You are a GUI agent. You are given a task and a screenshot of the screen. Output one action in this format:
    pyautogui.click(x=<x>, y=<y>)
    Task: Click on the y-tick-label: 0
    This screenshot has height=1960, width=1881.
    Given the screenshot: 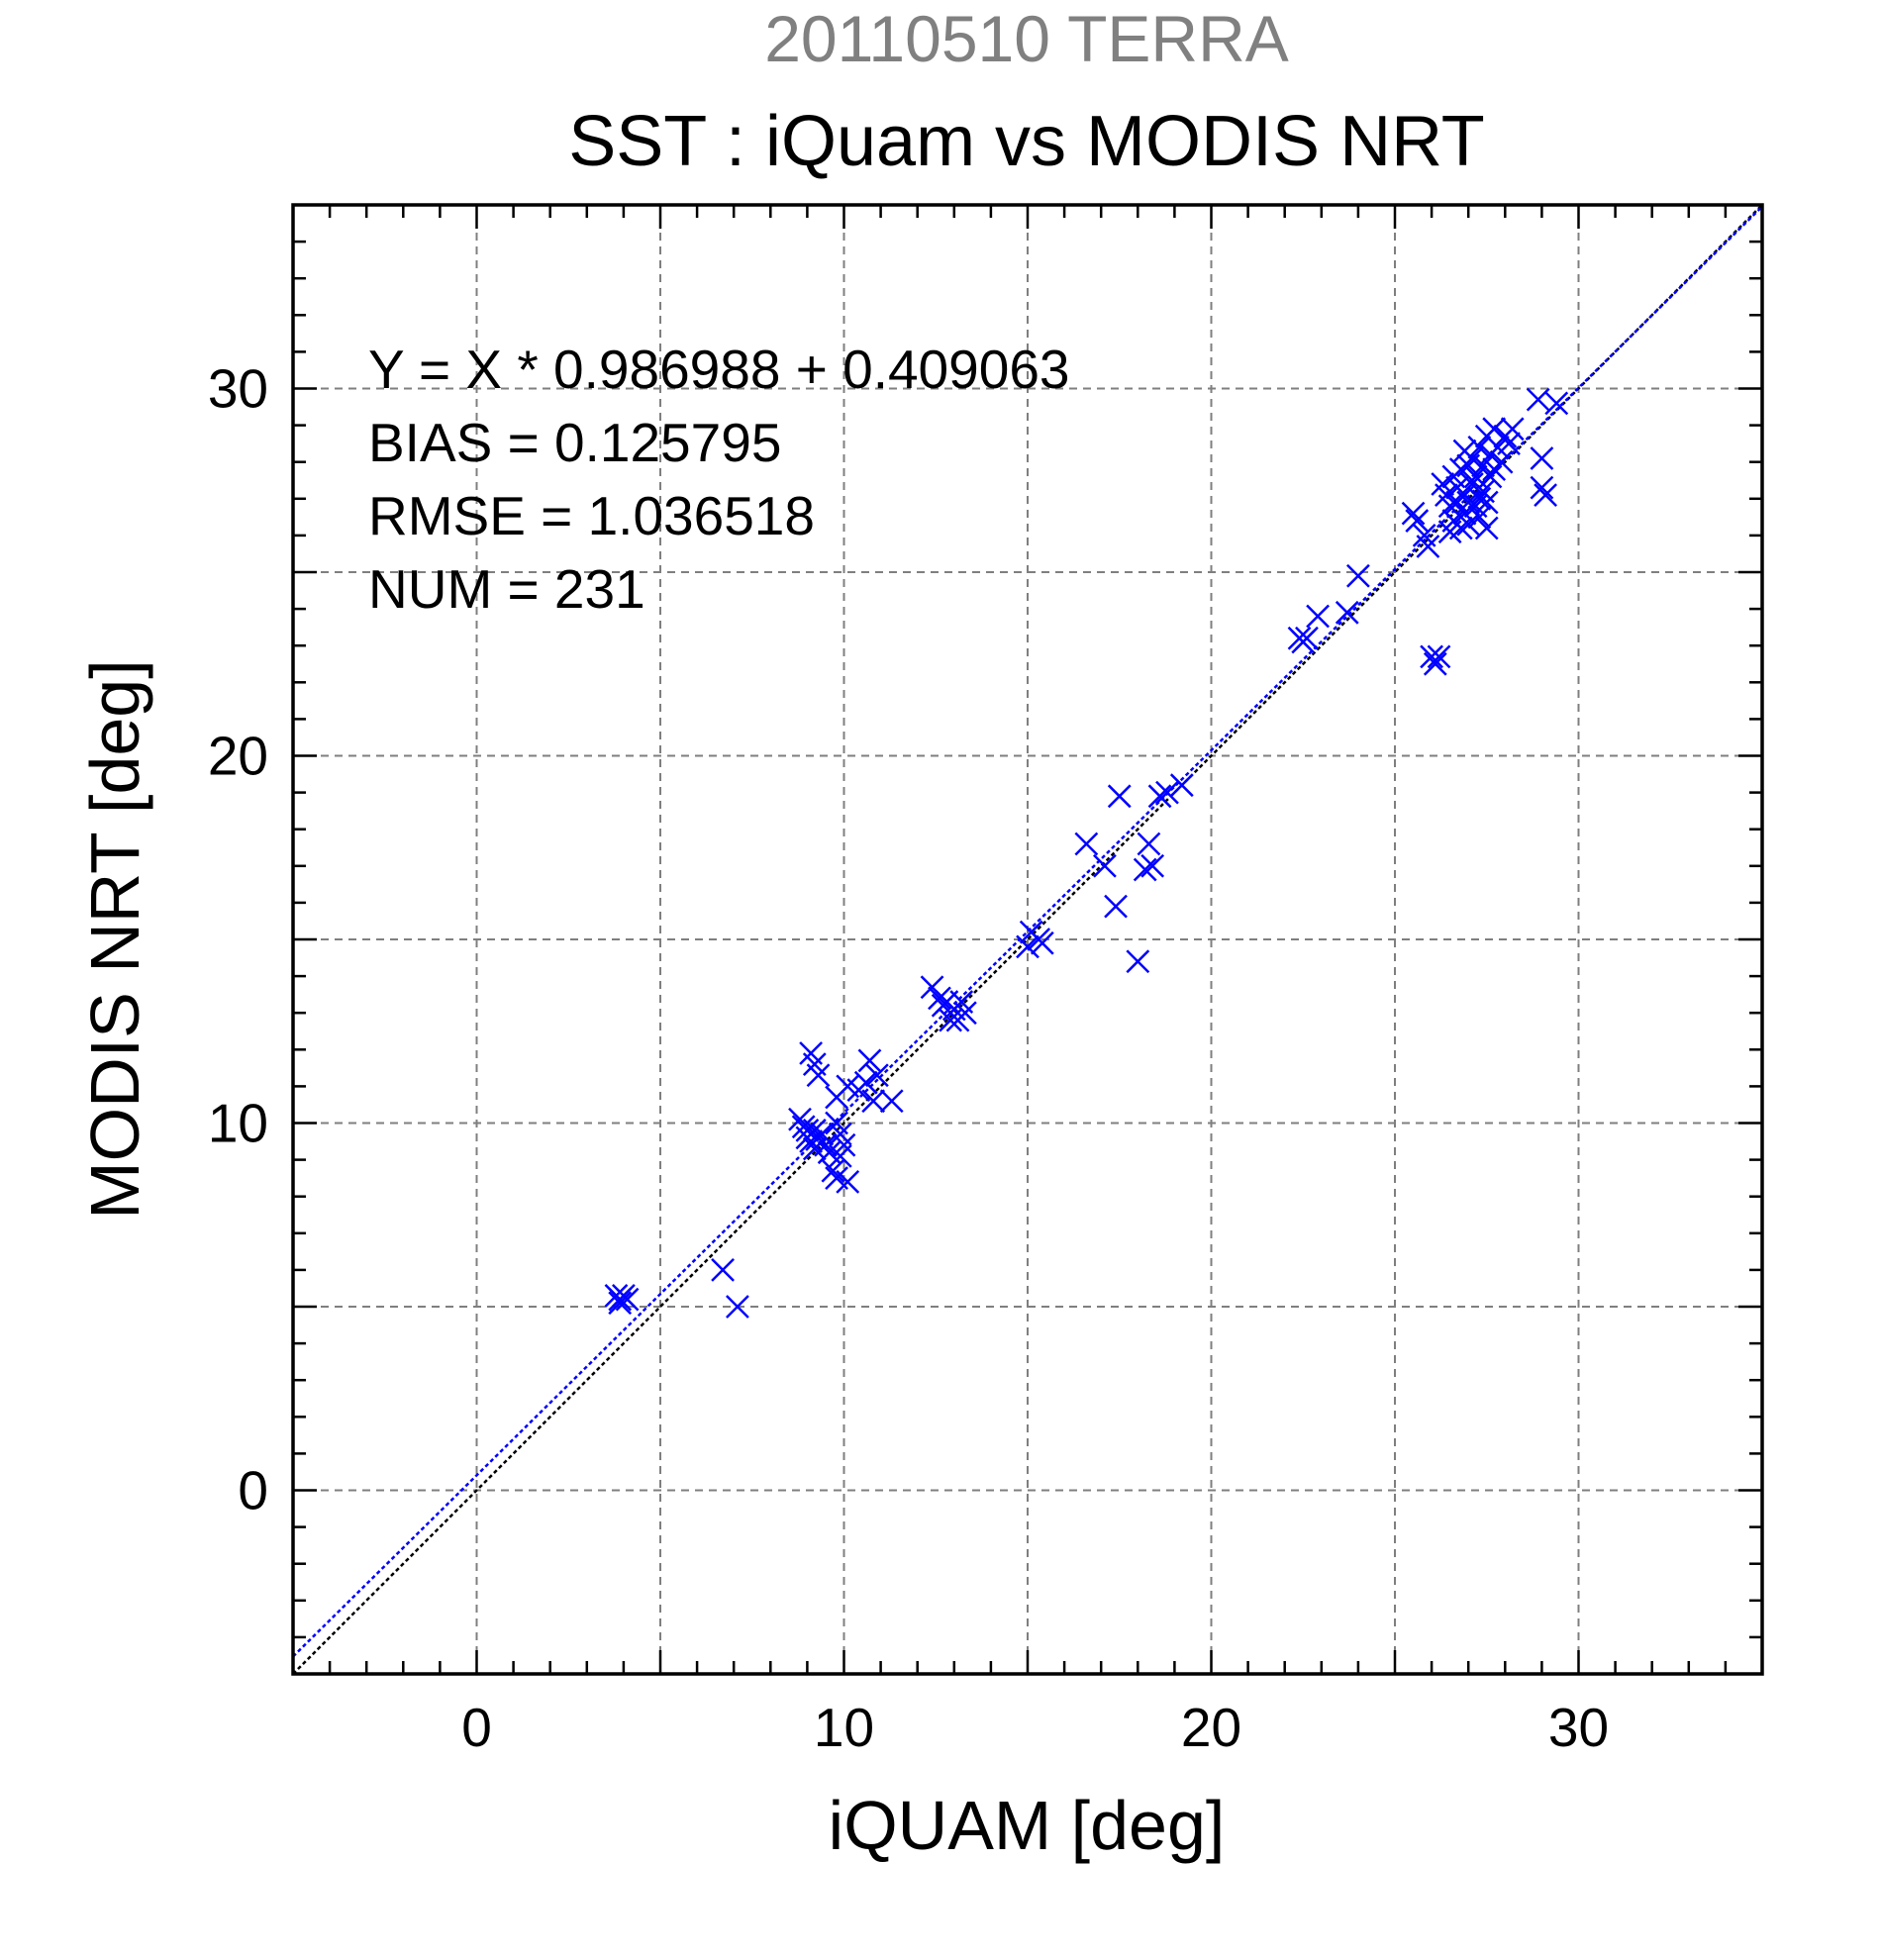 What is the action you would take?
    pyautogui.click(x=253, y=1490)
    